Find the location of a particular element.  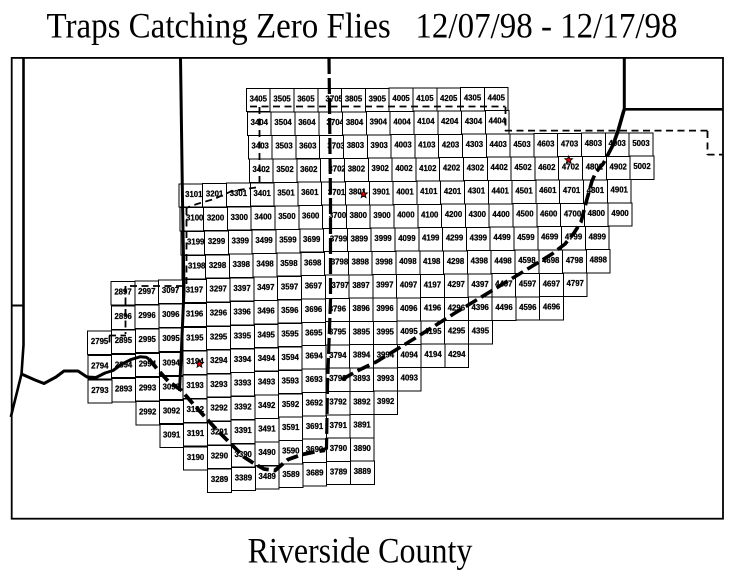

svg-text: 3792 is located at coordinates (338, 402).